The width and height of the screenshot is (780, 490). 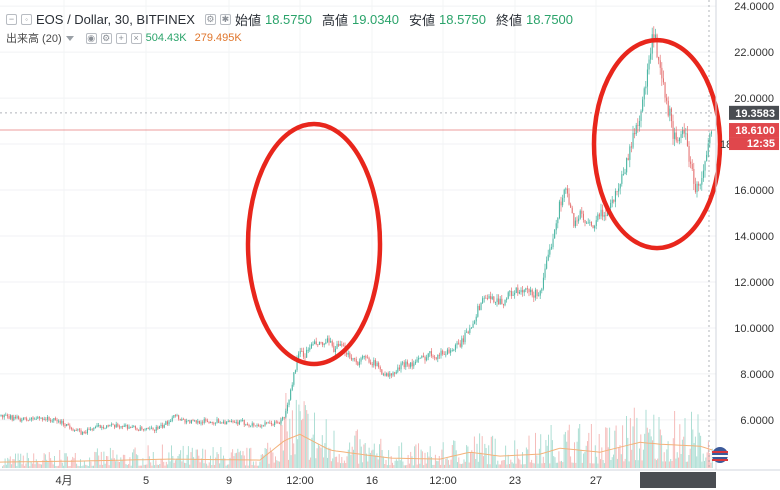 I want to click on collapse-icon: −, so click(x=11, y=19).